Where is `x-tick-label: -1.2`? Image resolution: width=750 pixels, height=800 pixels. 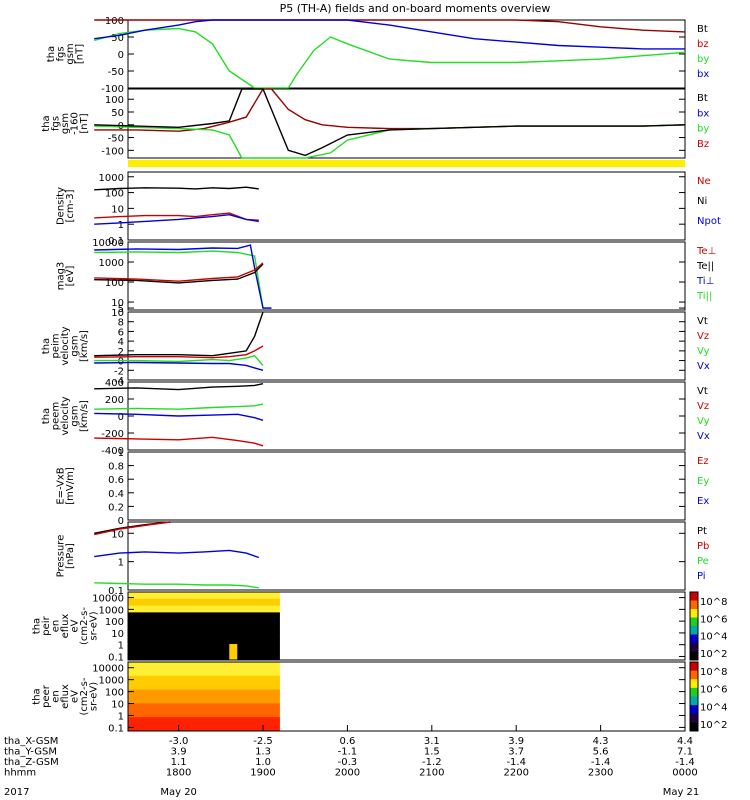
x-tick-label: -1.2 is located at coordinates (432, 762).